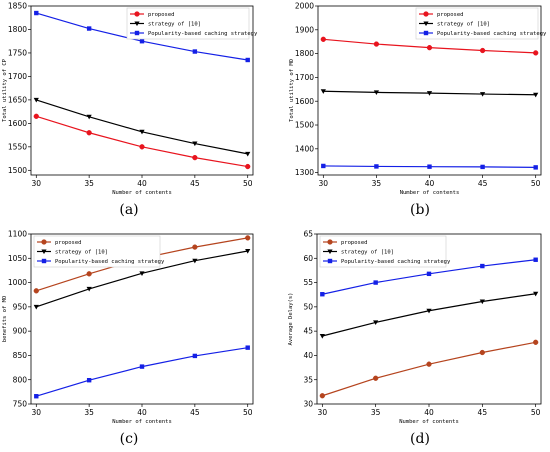 The width and height of the screenshot is (550, 452). Describe the element at coordinates (17, 76) in the screenshot. I see `y-tick-label: 1700` at that location.